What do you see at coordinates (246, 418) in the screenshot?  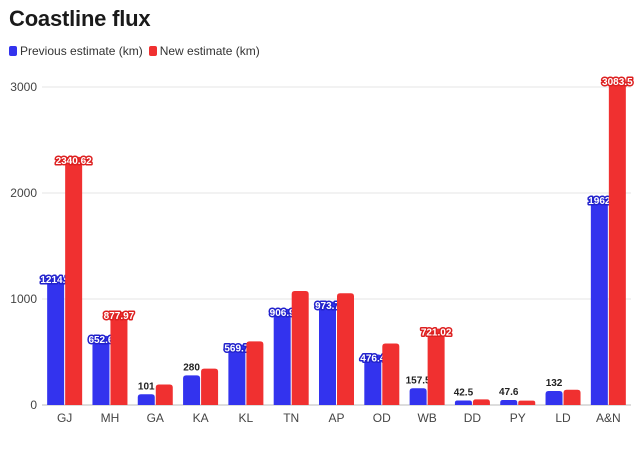 I see `x-tick-label: KL` at bounding box center [246, 418].